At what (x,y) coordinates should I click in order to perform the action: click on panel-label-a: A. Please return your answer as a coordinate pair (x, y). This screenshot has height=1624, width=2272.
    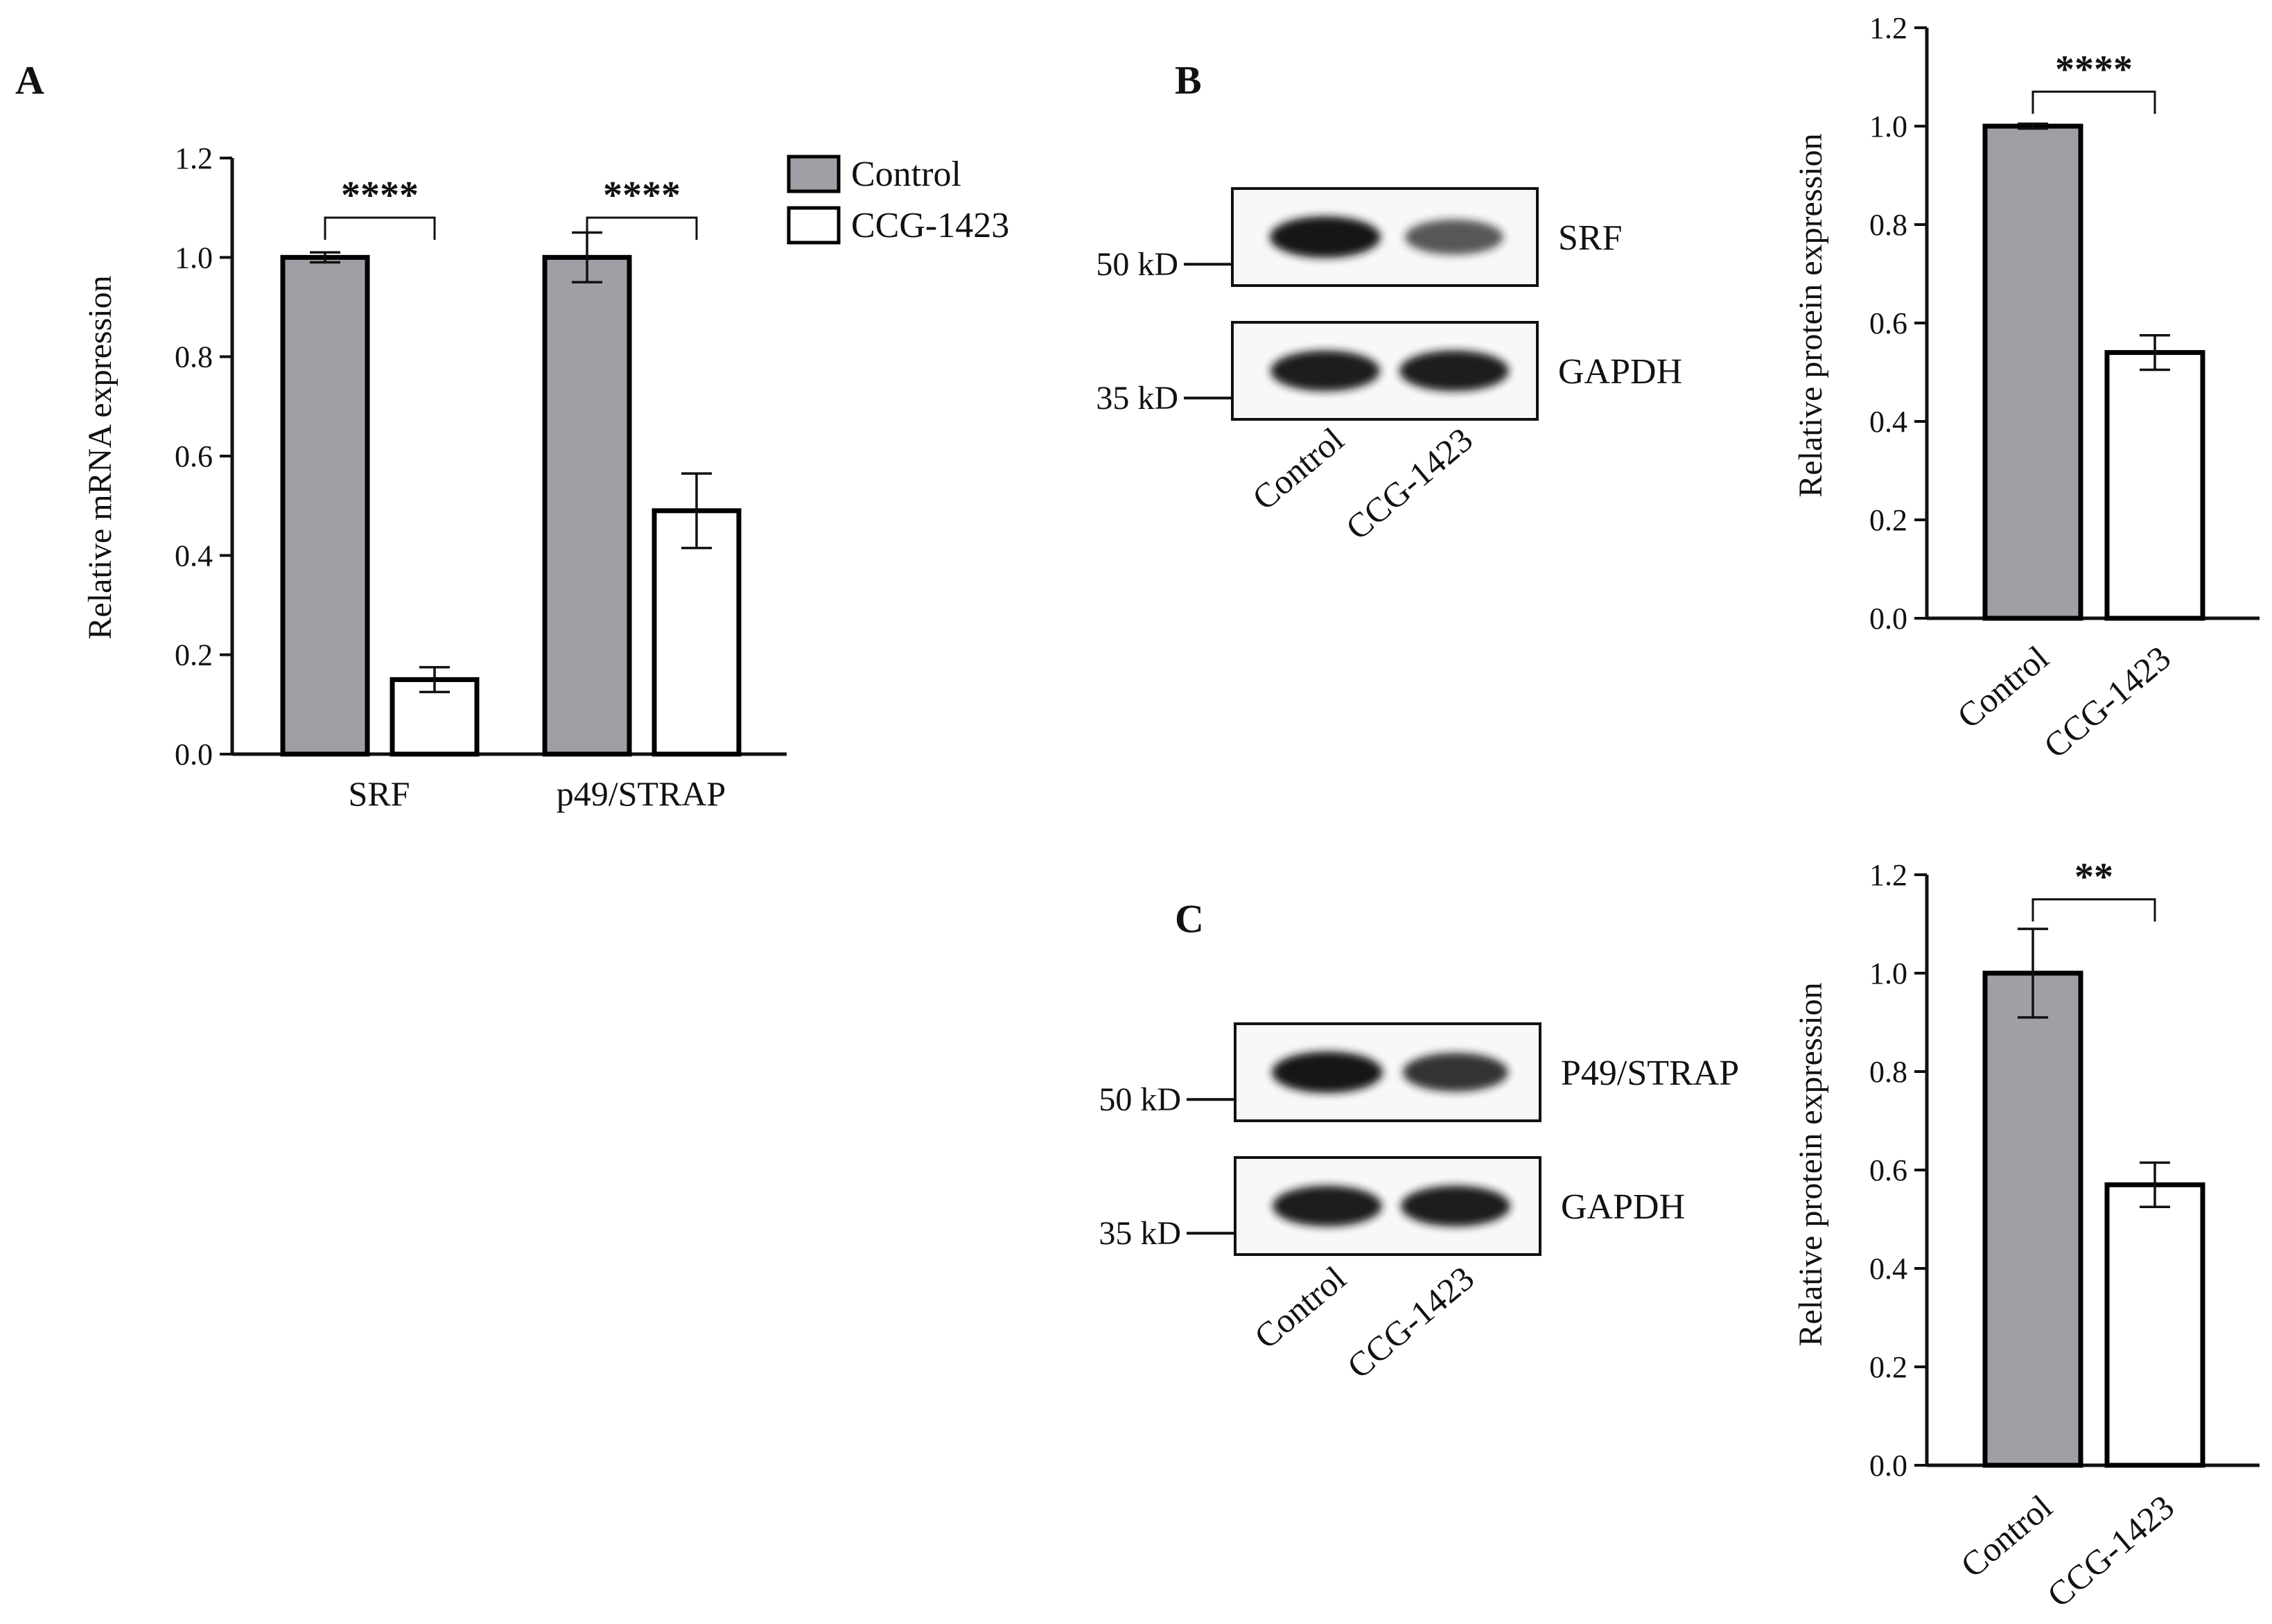
    Looking at the image, I should click on (29, 80).